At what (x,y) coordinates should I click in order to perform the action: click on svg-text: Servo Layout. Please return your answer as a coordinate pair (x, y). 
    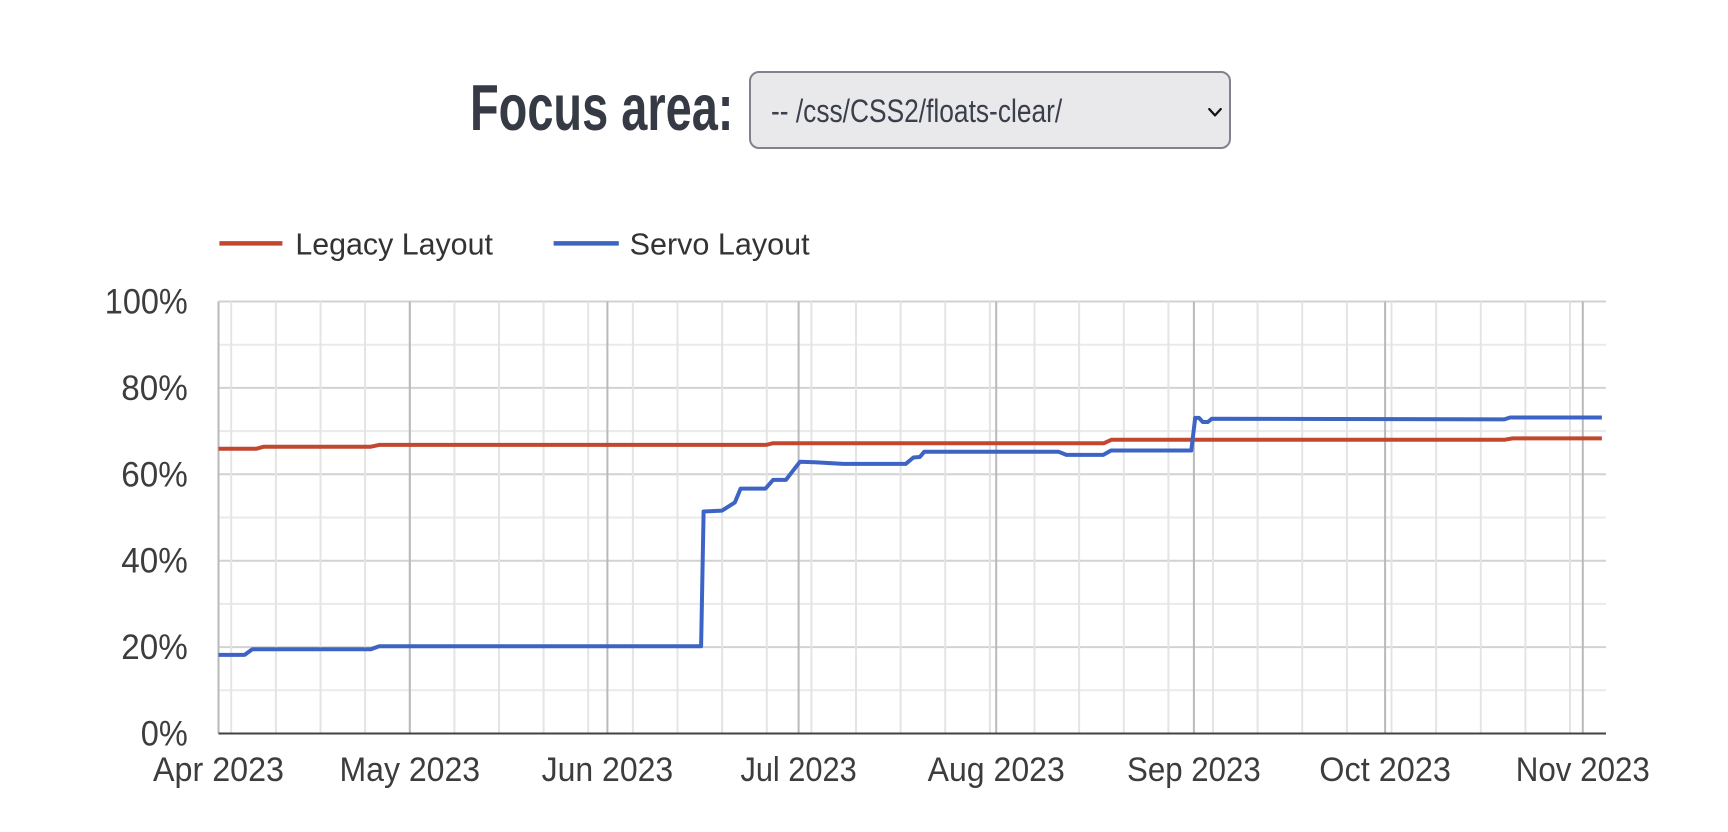
    Looking at the image, I should click on (720, 244).